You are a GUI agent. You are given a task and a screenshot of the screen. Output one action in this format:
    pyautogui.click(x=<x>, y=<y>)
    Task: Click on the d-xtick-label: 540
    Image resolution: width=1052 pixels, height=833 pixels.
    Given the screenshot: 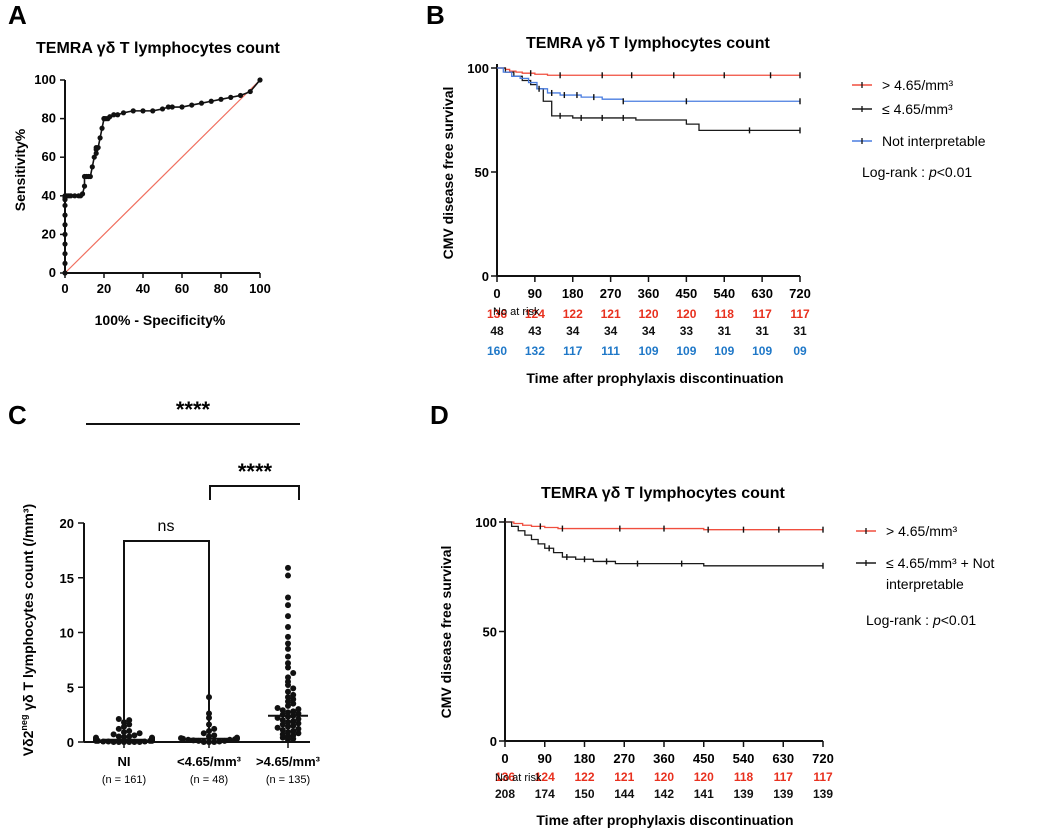 What is the action you would take?
    pyautogui.click(x=744, y=758)
    